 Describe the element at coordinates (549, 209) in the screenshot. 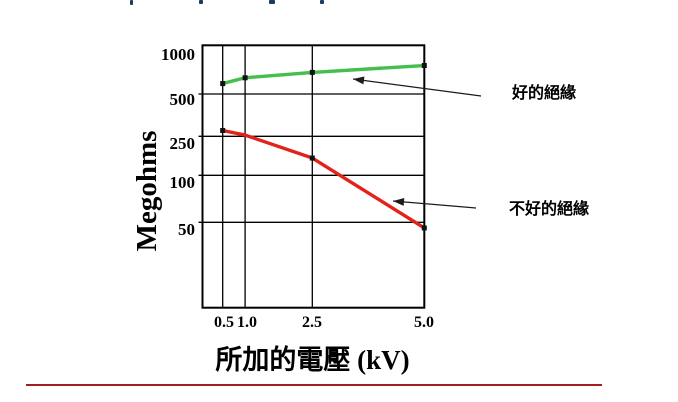

I see `annotation-bad-insulation: 不好的絕緣` at that location.